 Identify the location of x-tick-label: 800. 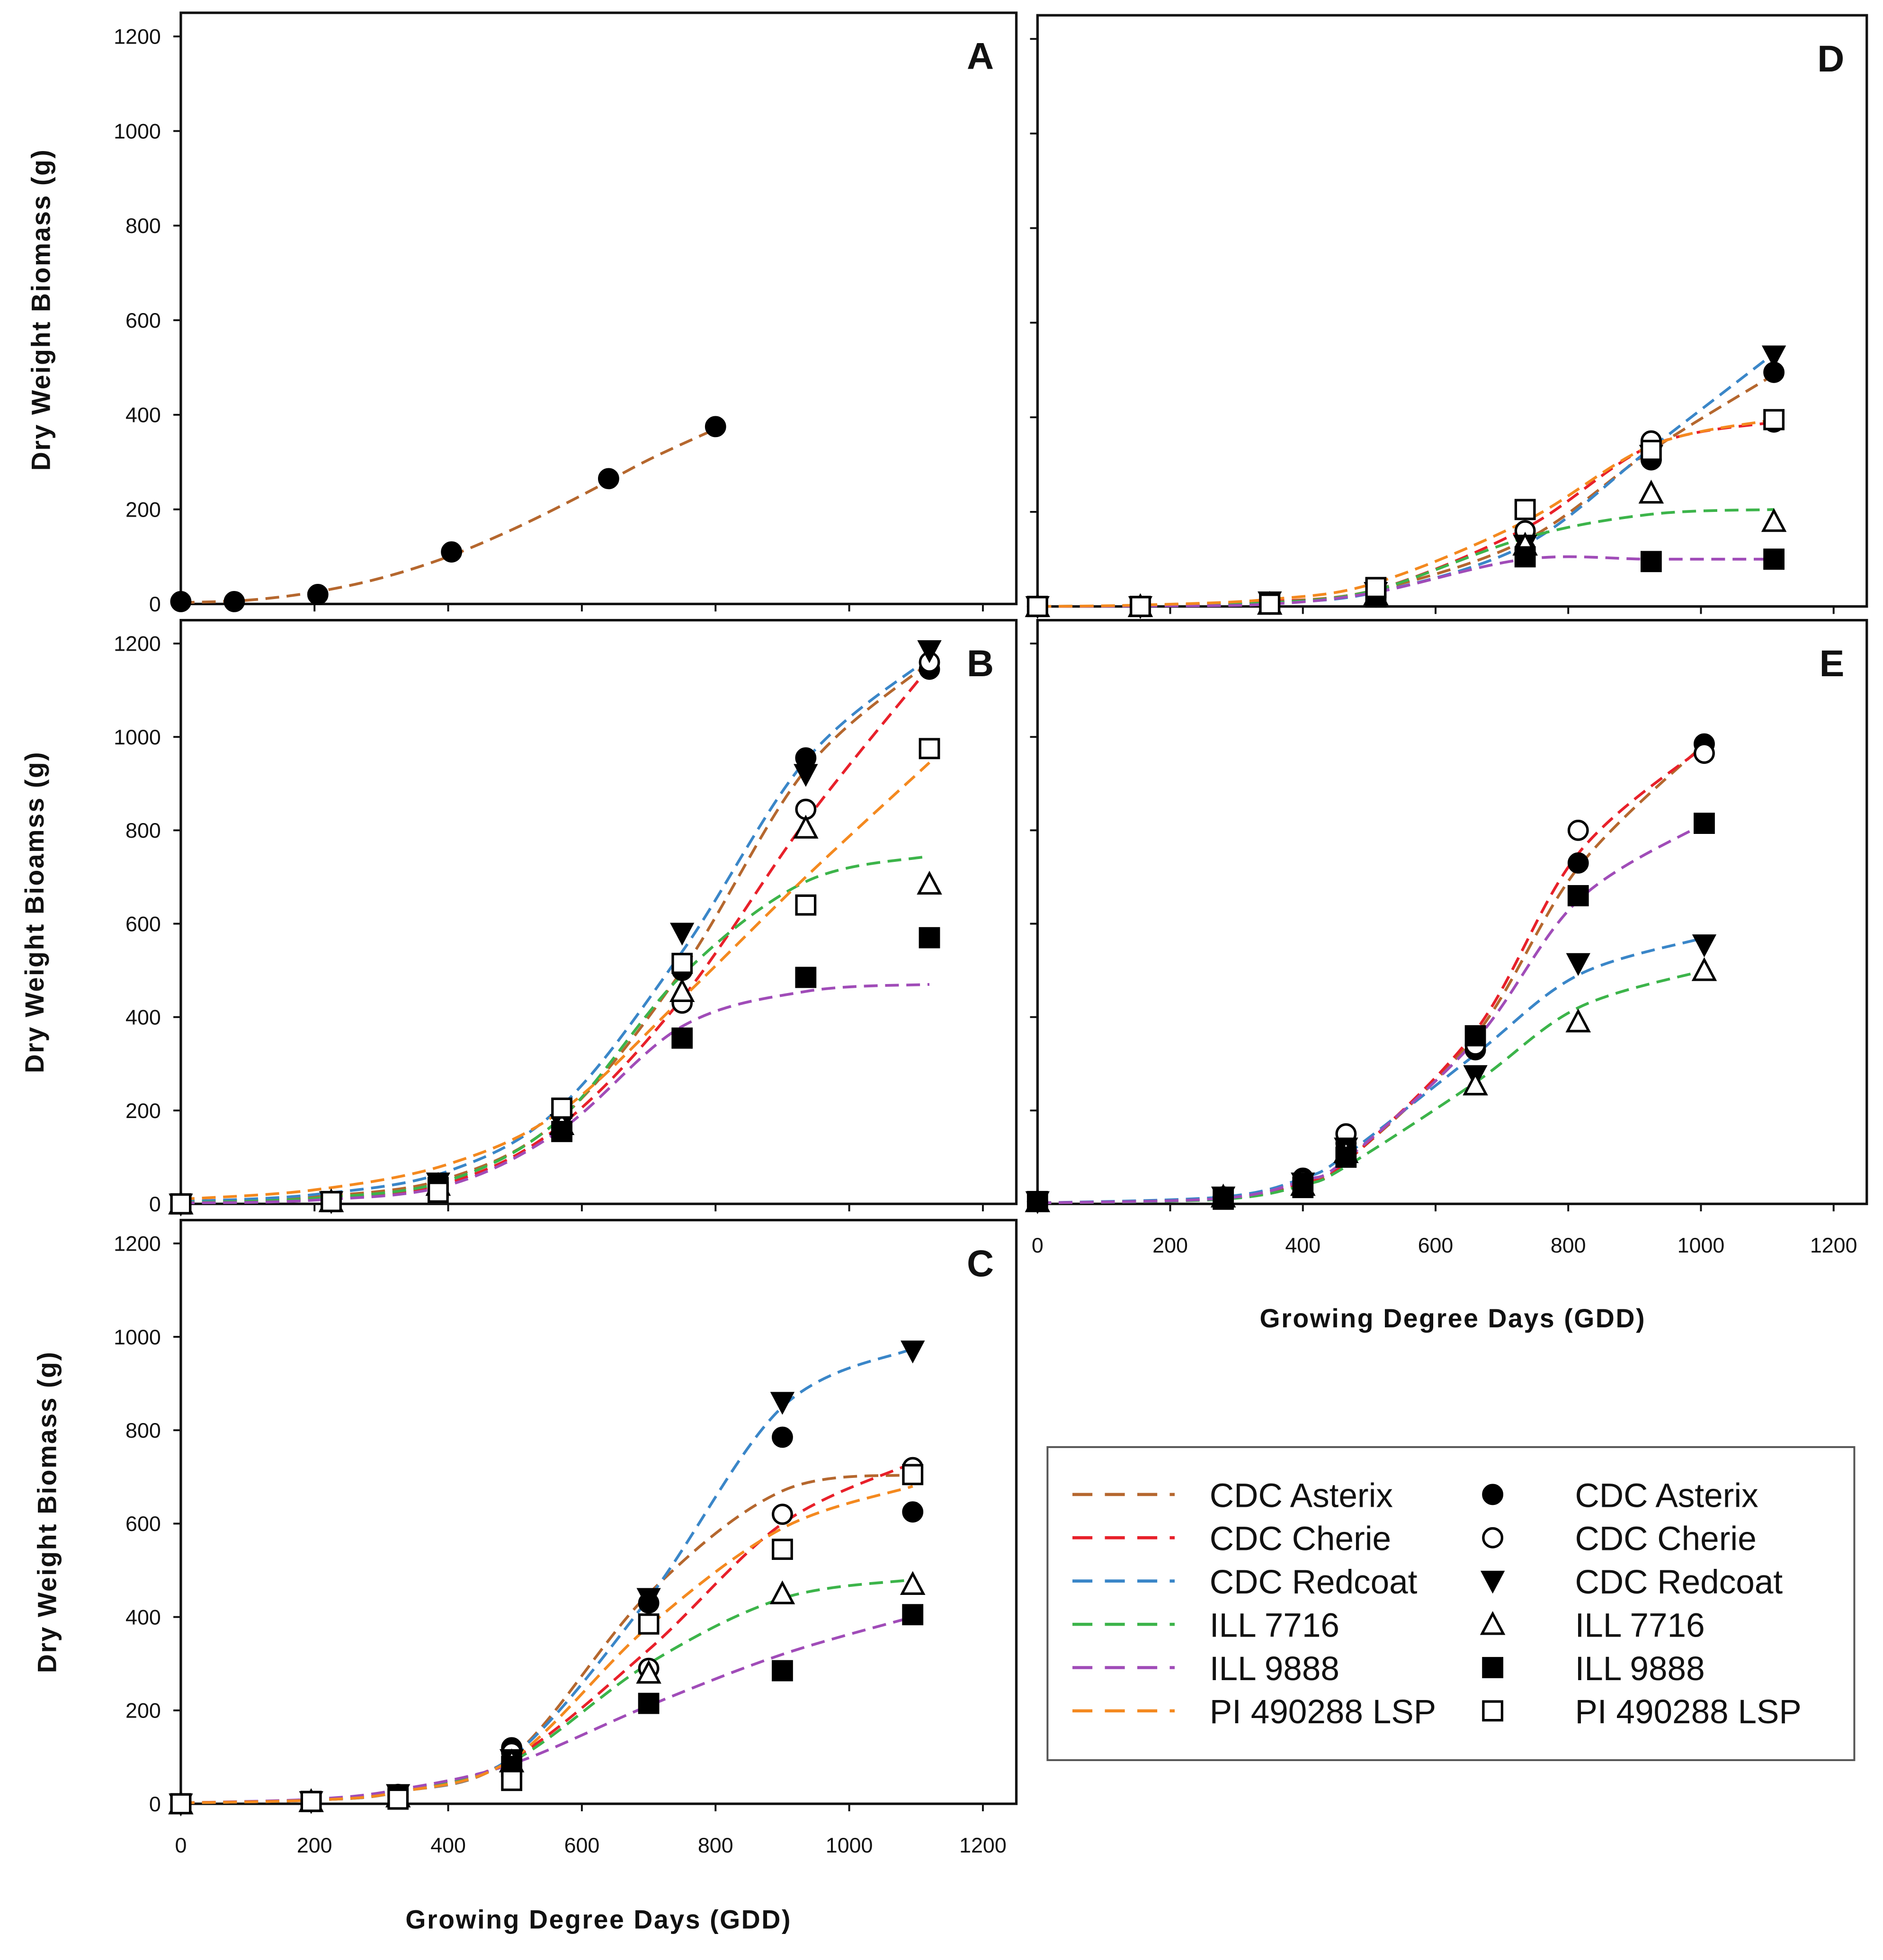
(716, 1845).